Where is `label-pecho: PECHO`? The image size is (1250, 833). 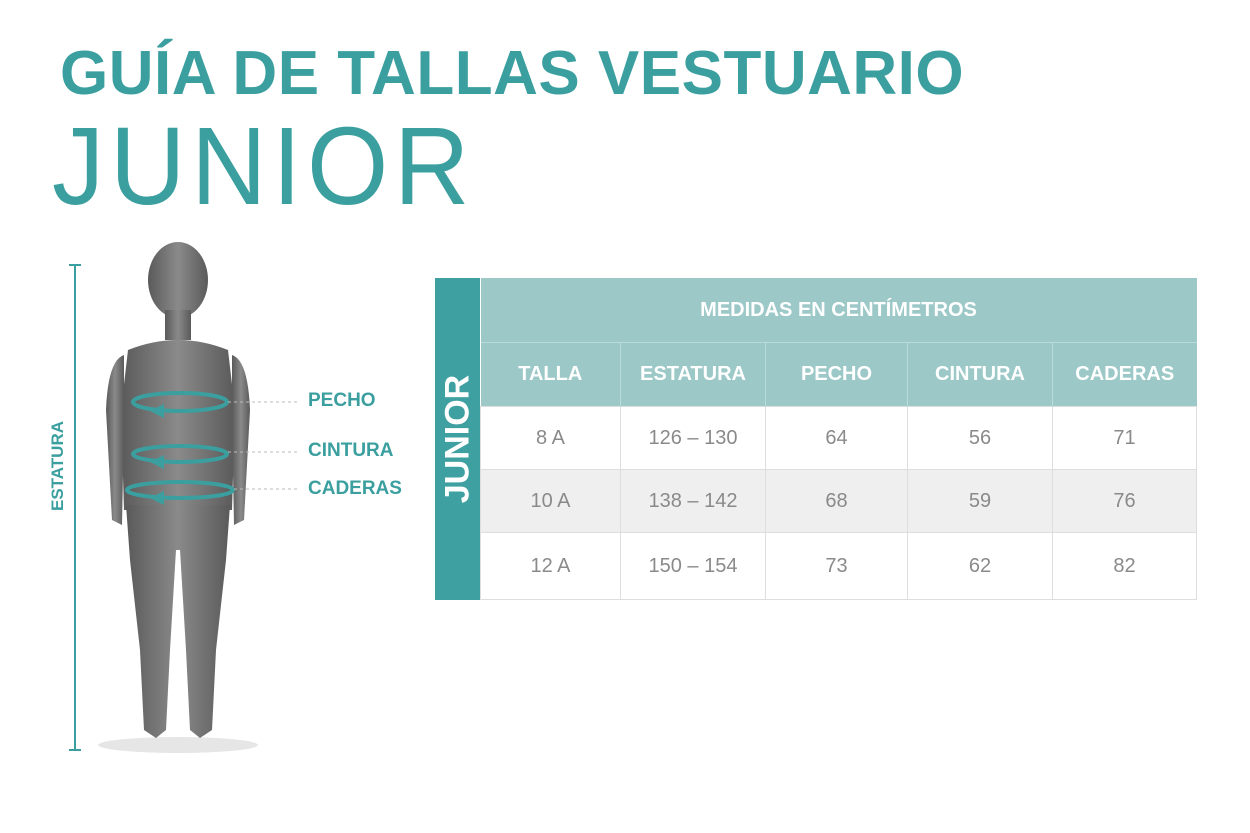 label-pecho: PECHO is located at coordinates (342, 400).